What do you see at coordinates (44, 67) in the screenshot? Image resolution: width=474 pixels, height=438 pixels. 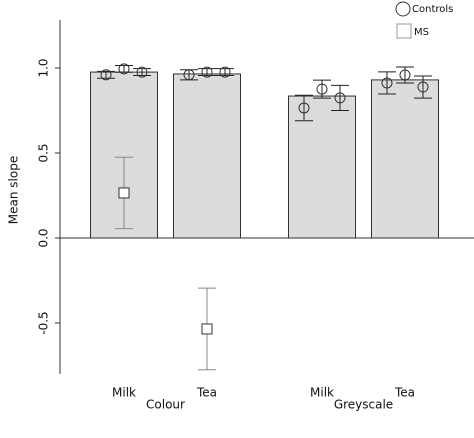 I see `y-tick-label: 1.0` at bounding box center [44, 67].